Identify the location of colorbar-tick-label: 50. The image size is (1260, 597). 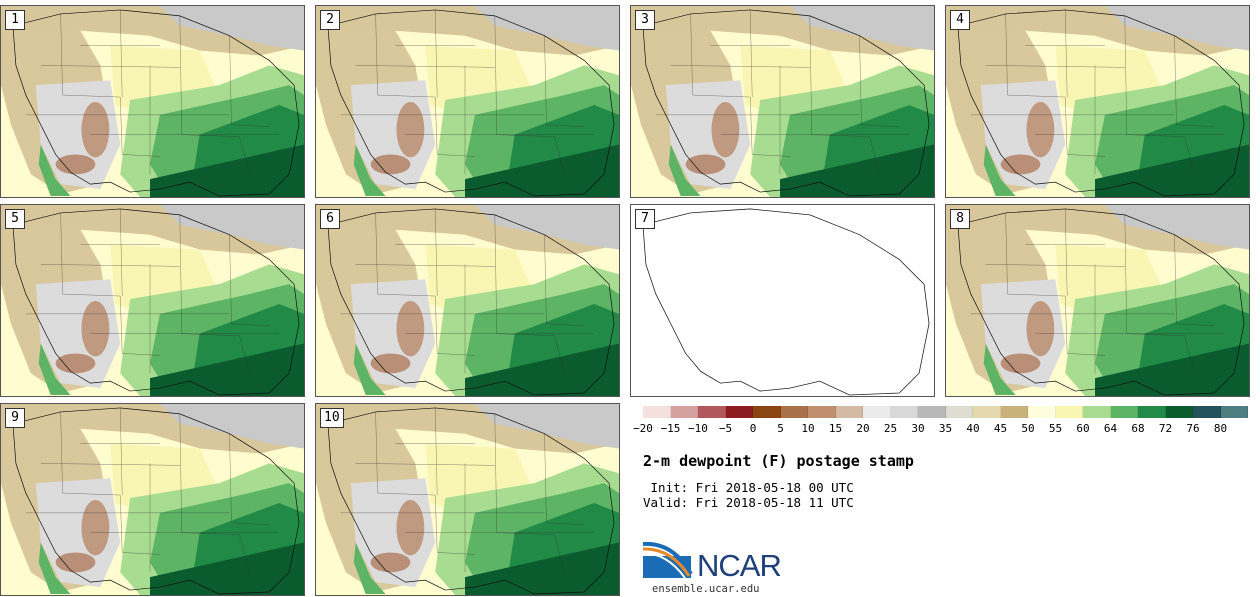
(1028, 428).